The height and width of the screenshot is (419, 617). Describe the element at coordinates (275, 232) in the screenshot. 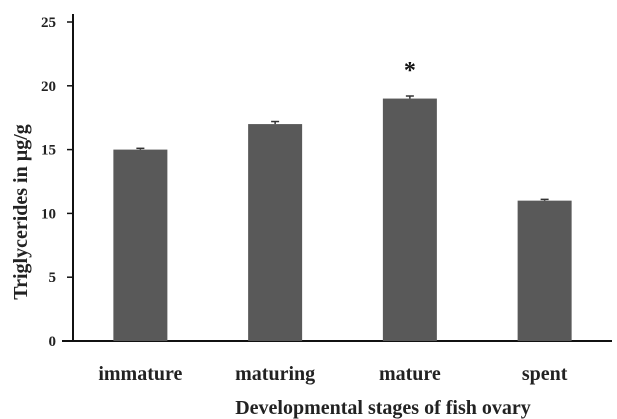

I see `bar-maturing` at that location.